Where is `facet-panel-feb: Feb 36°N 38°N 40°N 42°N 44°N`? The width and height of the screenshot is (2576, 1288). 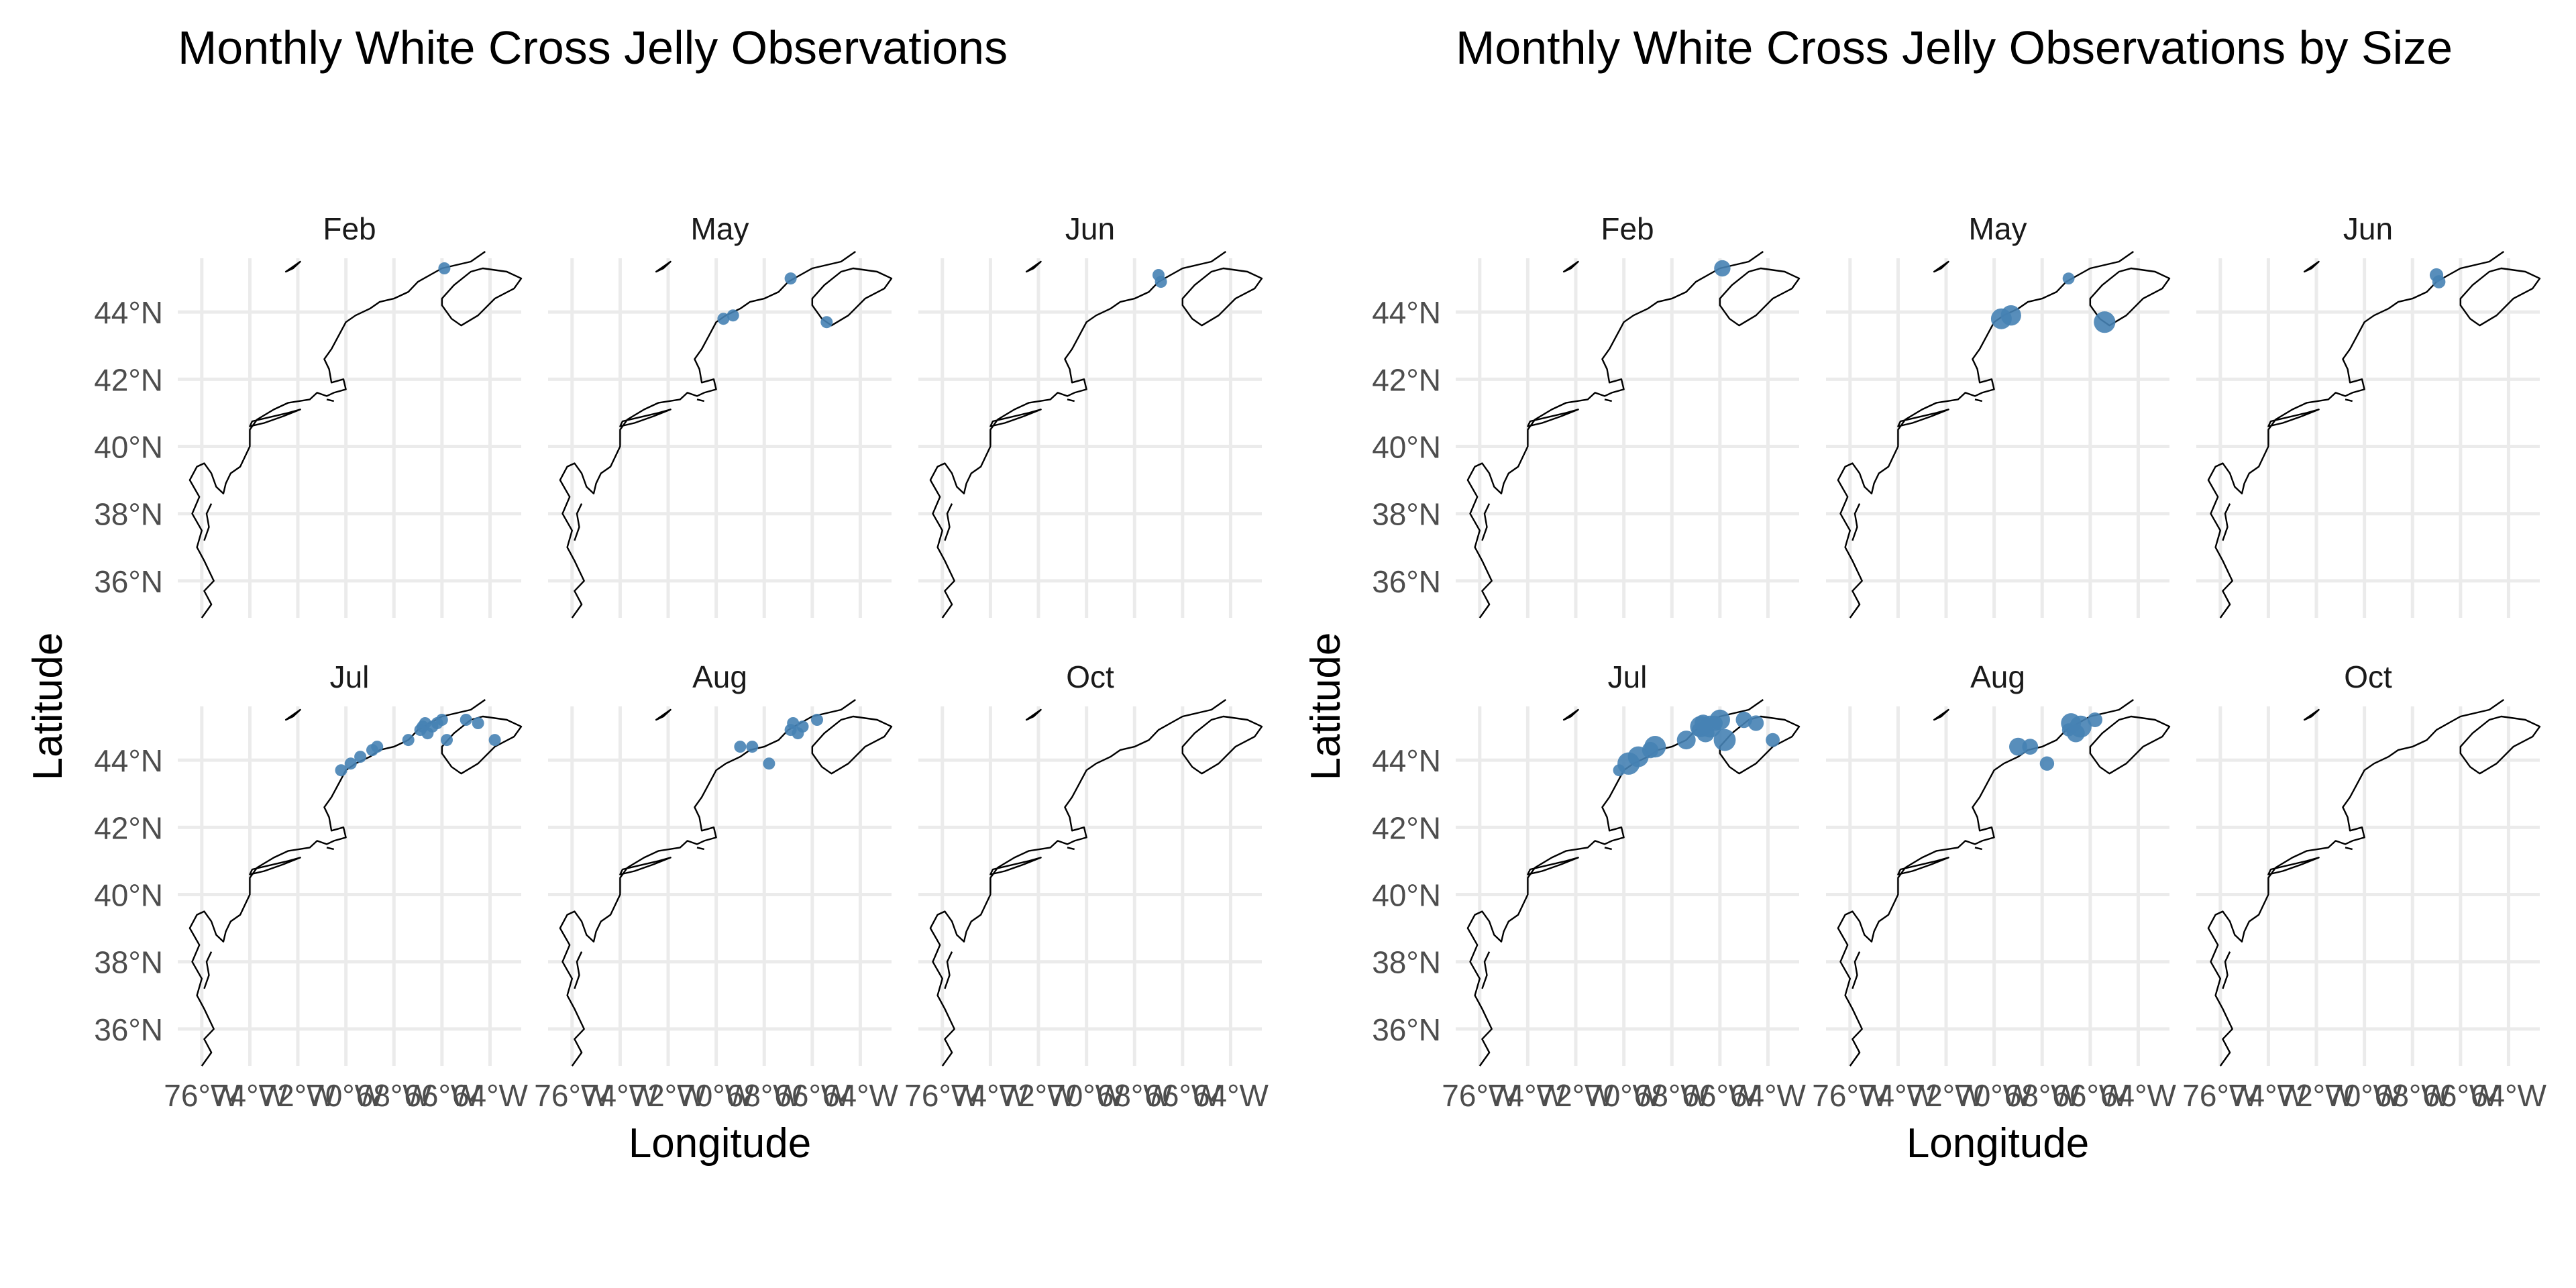 facet-panel-feb: Feb 36°N 38°N 40°N 42°N 44°N is located at coordinates (308, 415).